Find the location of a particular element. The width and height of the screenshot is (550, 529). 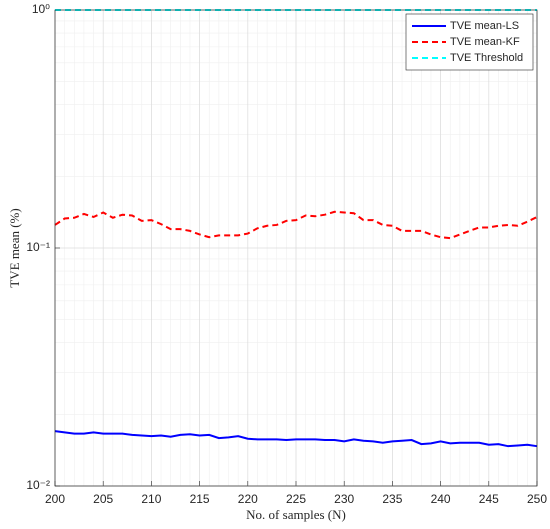

x-axis-label: No. of samples (N) is located at coordinates (296, 514).